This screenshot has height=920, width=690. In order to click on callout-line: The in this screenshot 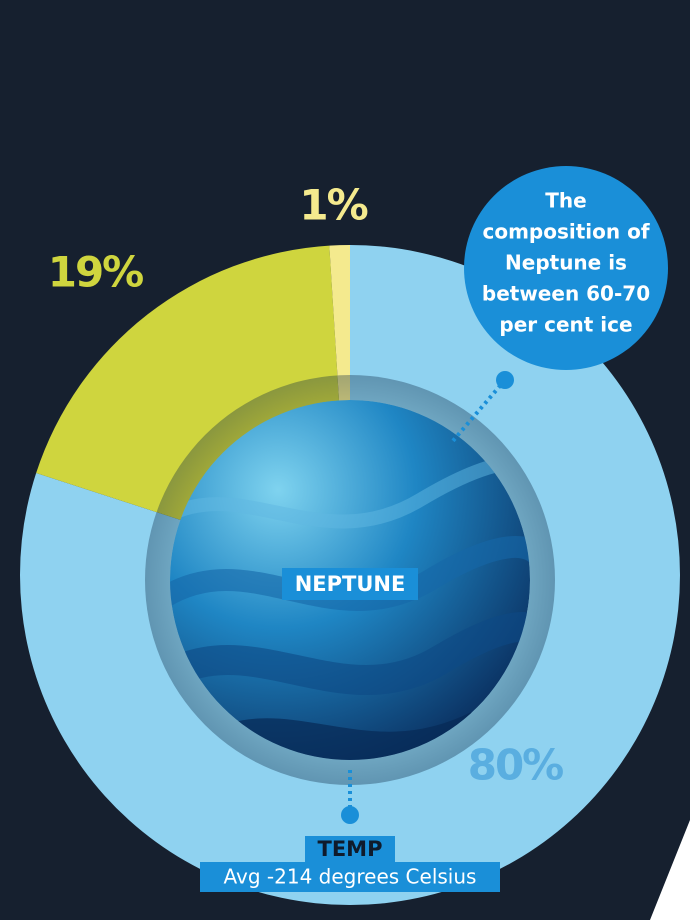, I will do `click(565, 201)`.